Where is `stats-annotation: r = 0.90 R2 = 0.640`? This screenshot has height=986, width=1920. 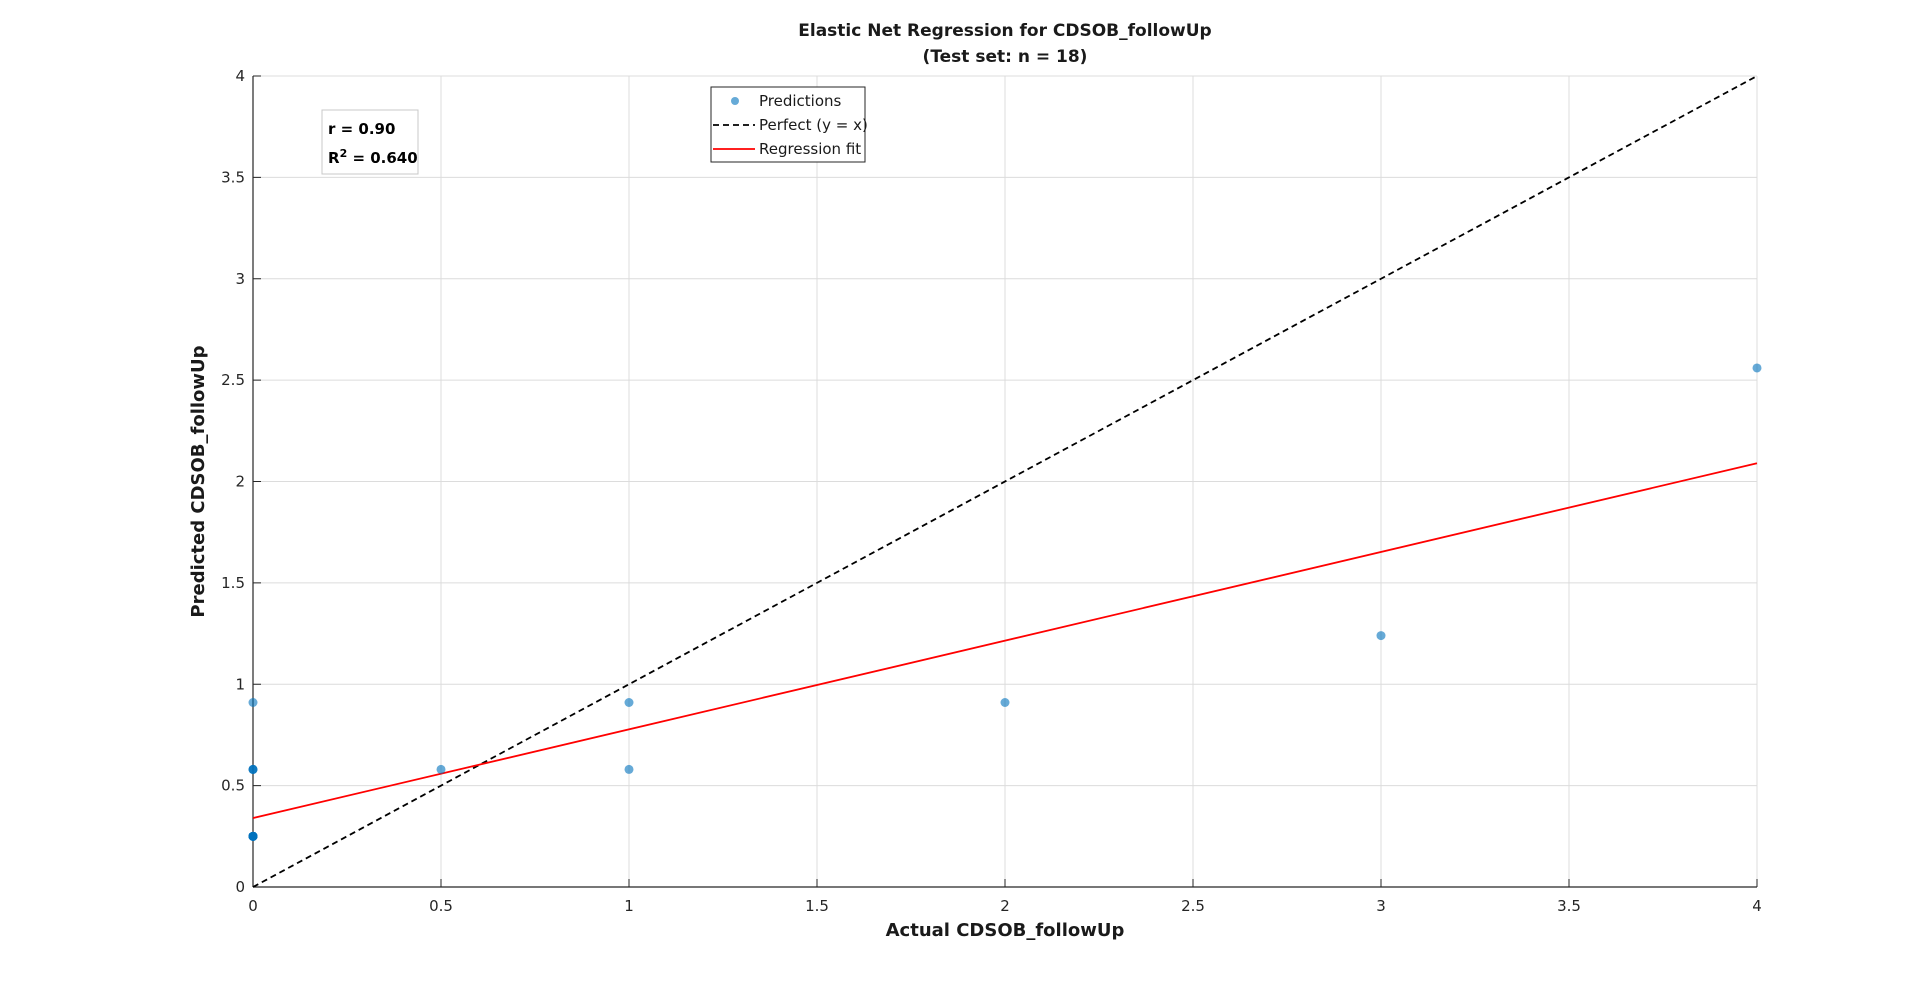 stats-annotation: r = 0.90 R2 = 0.640 is located at coordinates (370, 142).